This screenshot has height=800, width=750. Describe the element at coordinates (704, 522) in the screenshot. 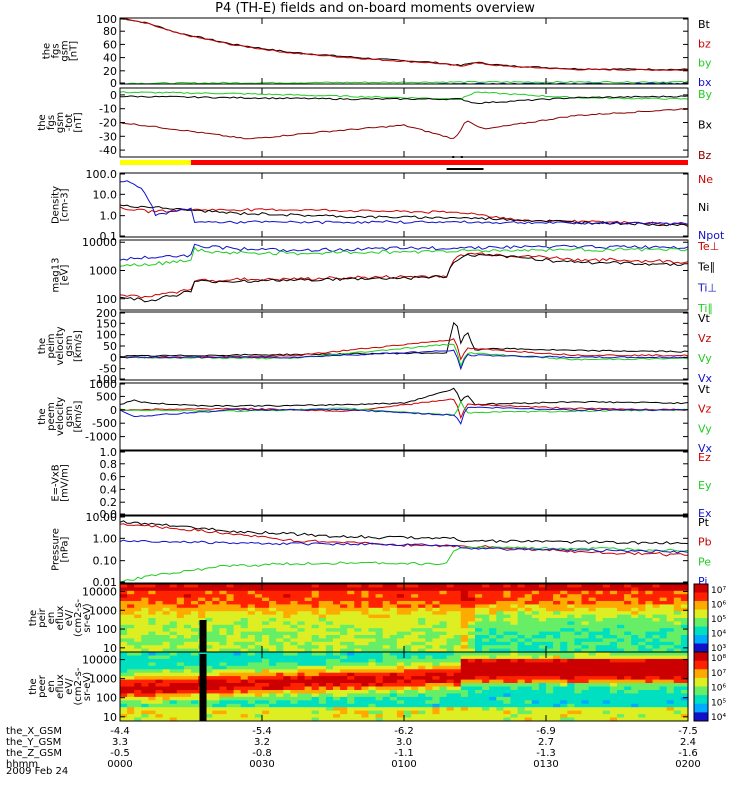

I see `legend-Pt: Pt` at that location.